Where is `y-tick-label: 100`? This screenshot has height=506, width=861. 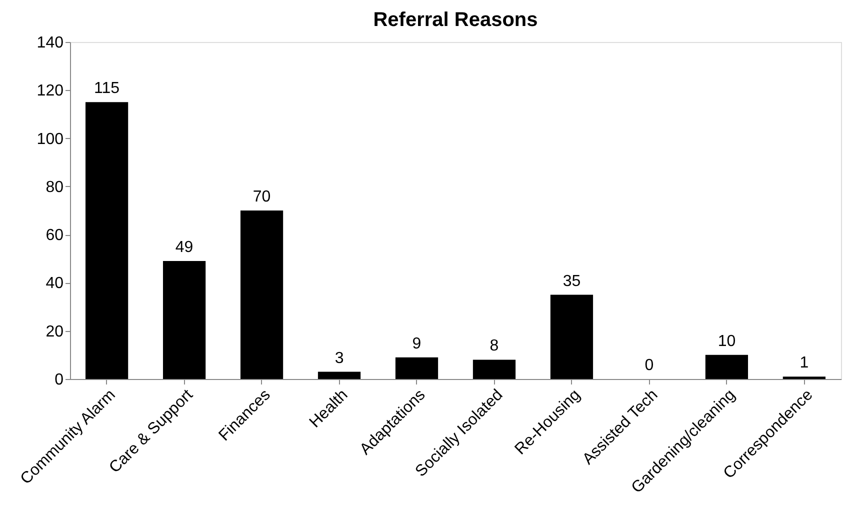 y-tick-label: 100 is located at coordinates (50, 139).